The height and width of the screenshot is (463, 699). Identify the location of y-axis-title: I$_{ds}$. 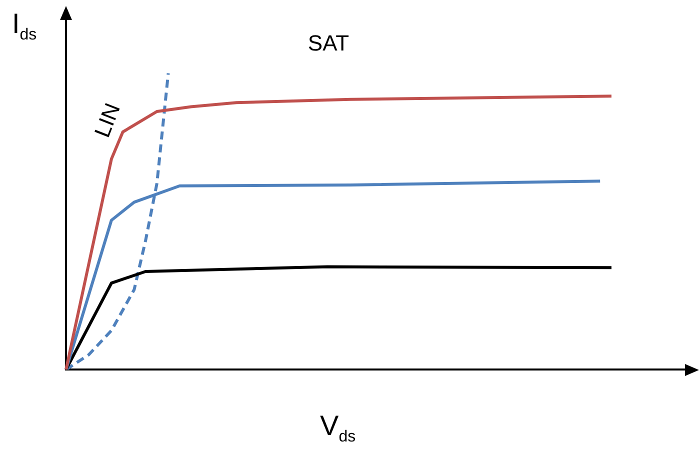
(24, 26).